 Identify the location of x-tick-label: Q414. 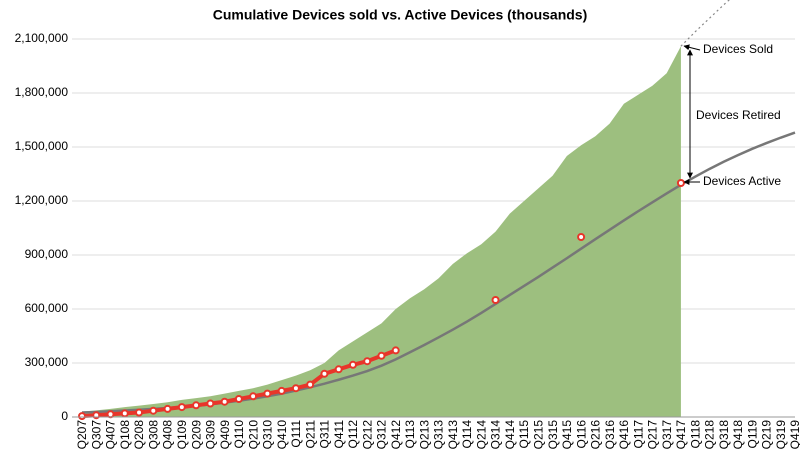
(510, 435).